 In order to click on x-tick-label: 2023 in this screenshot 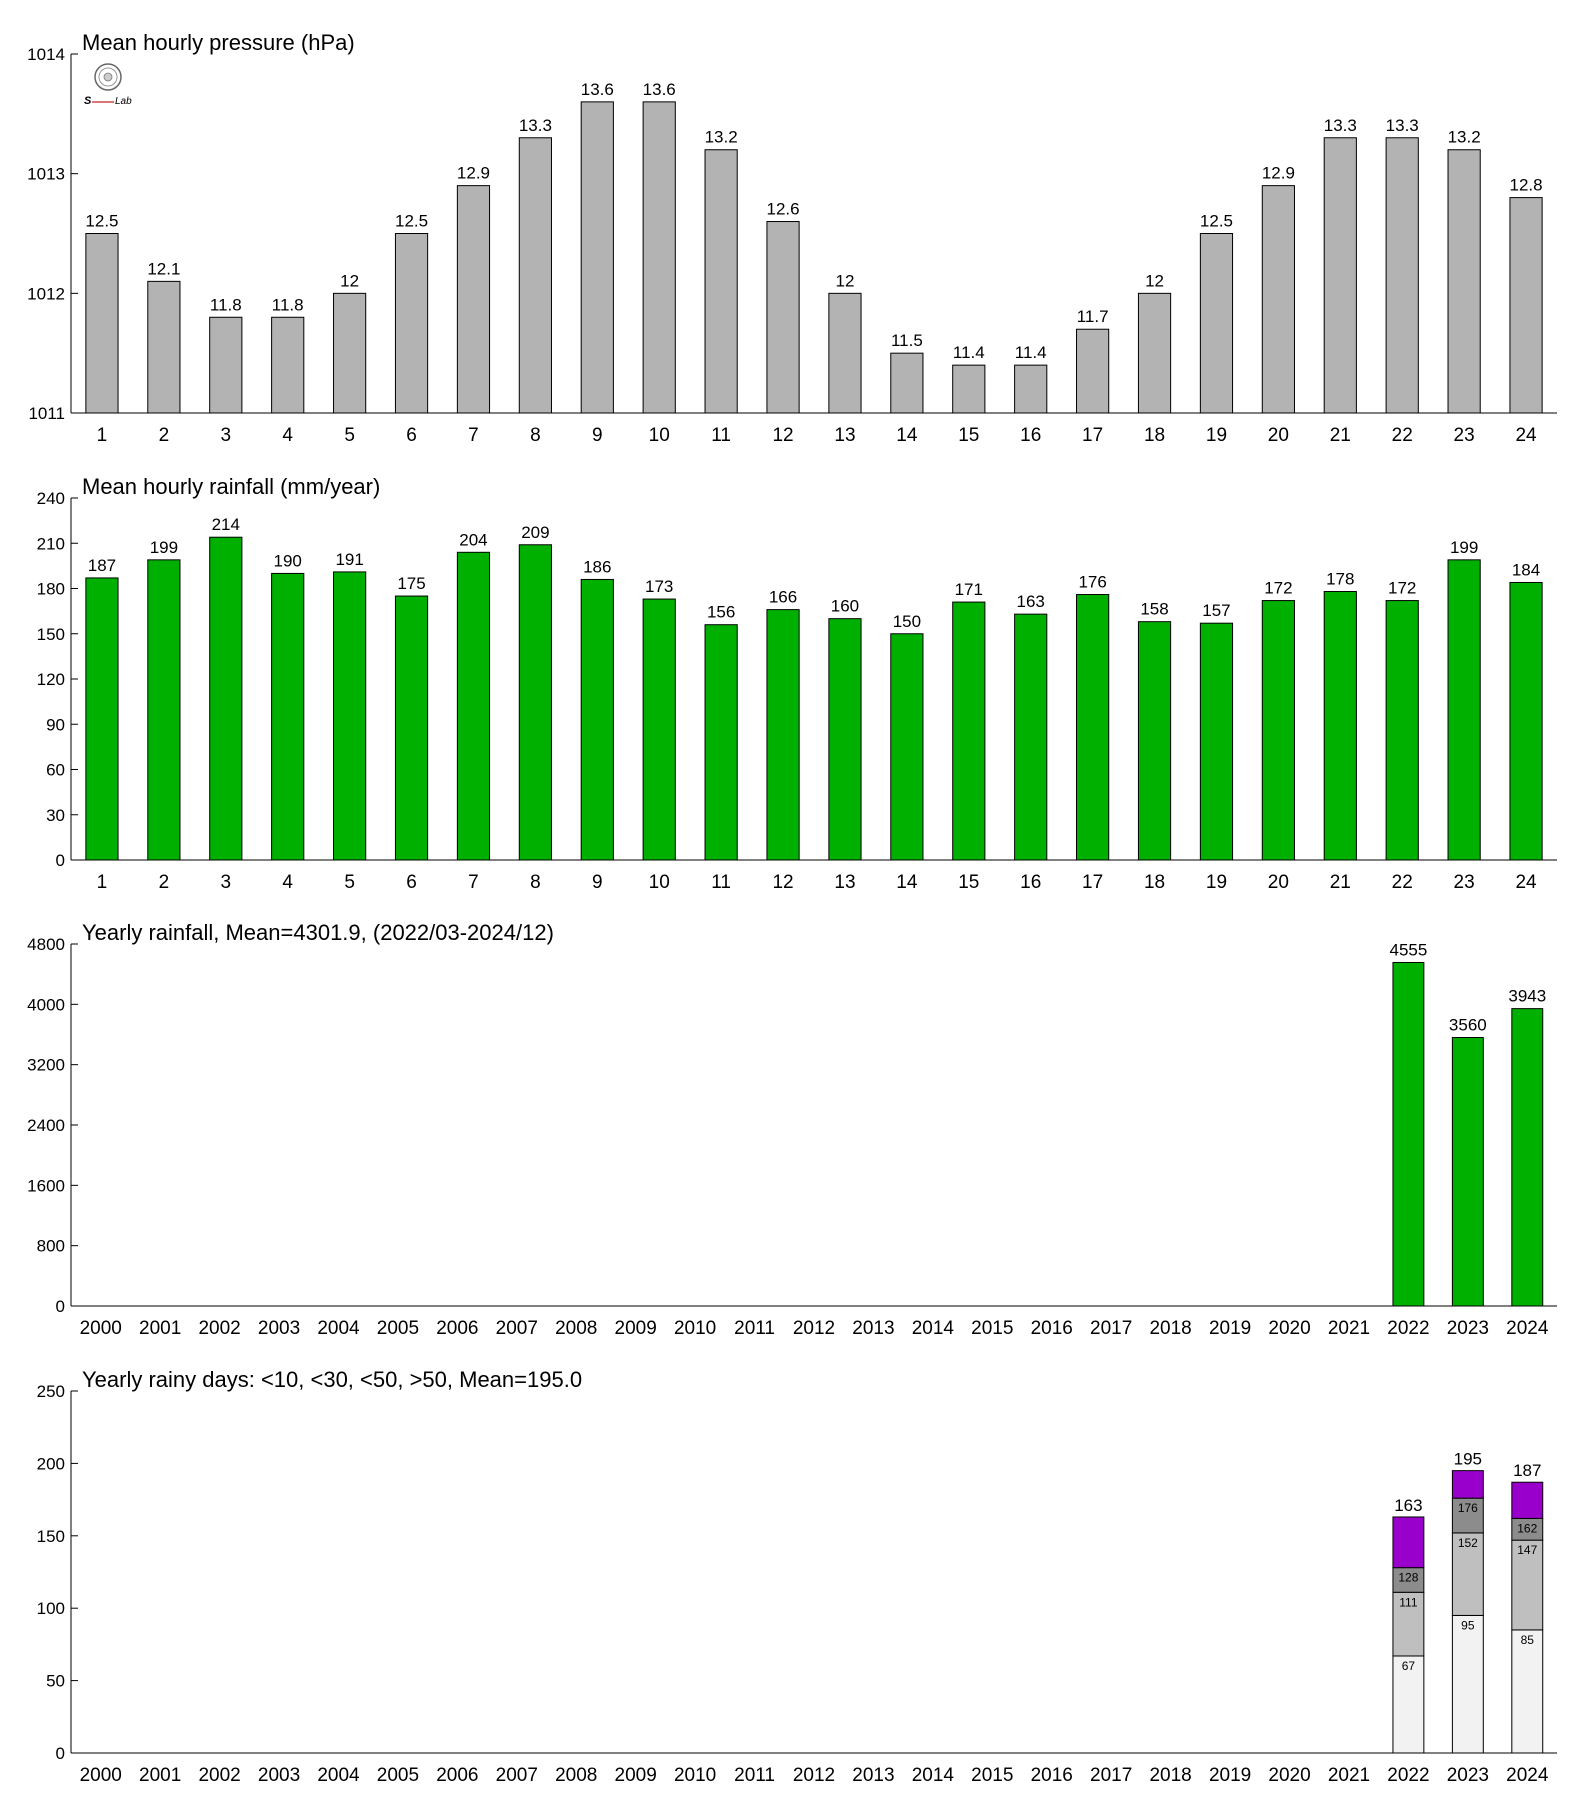, I will do `click(1468, 1775)`.